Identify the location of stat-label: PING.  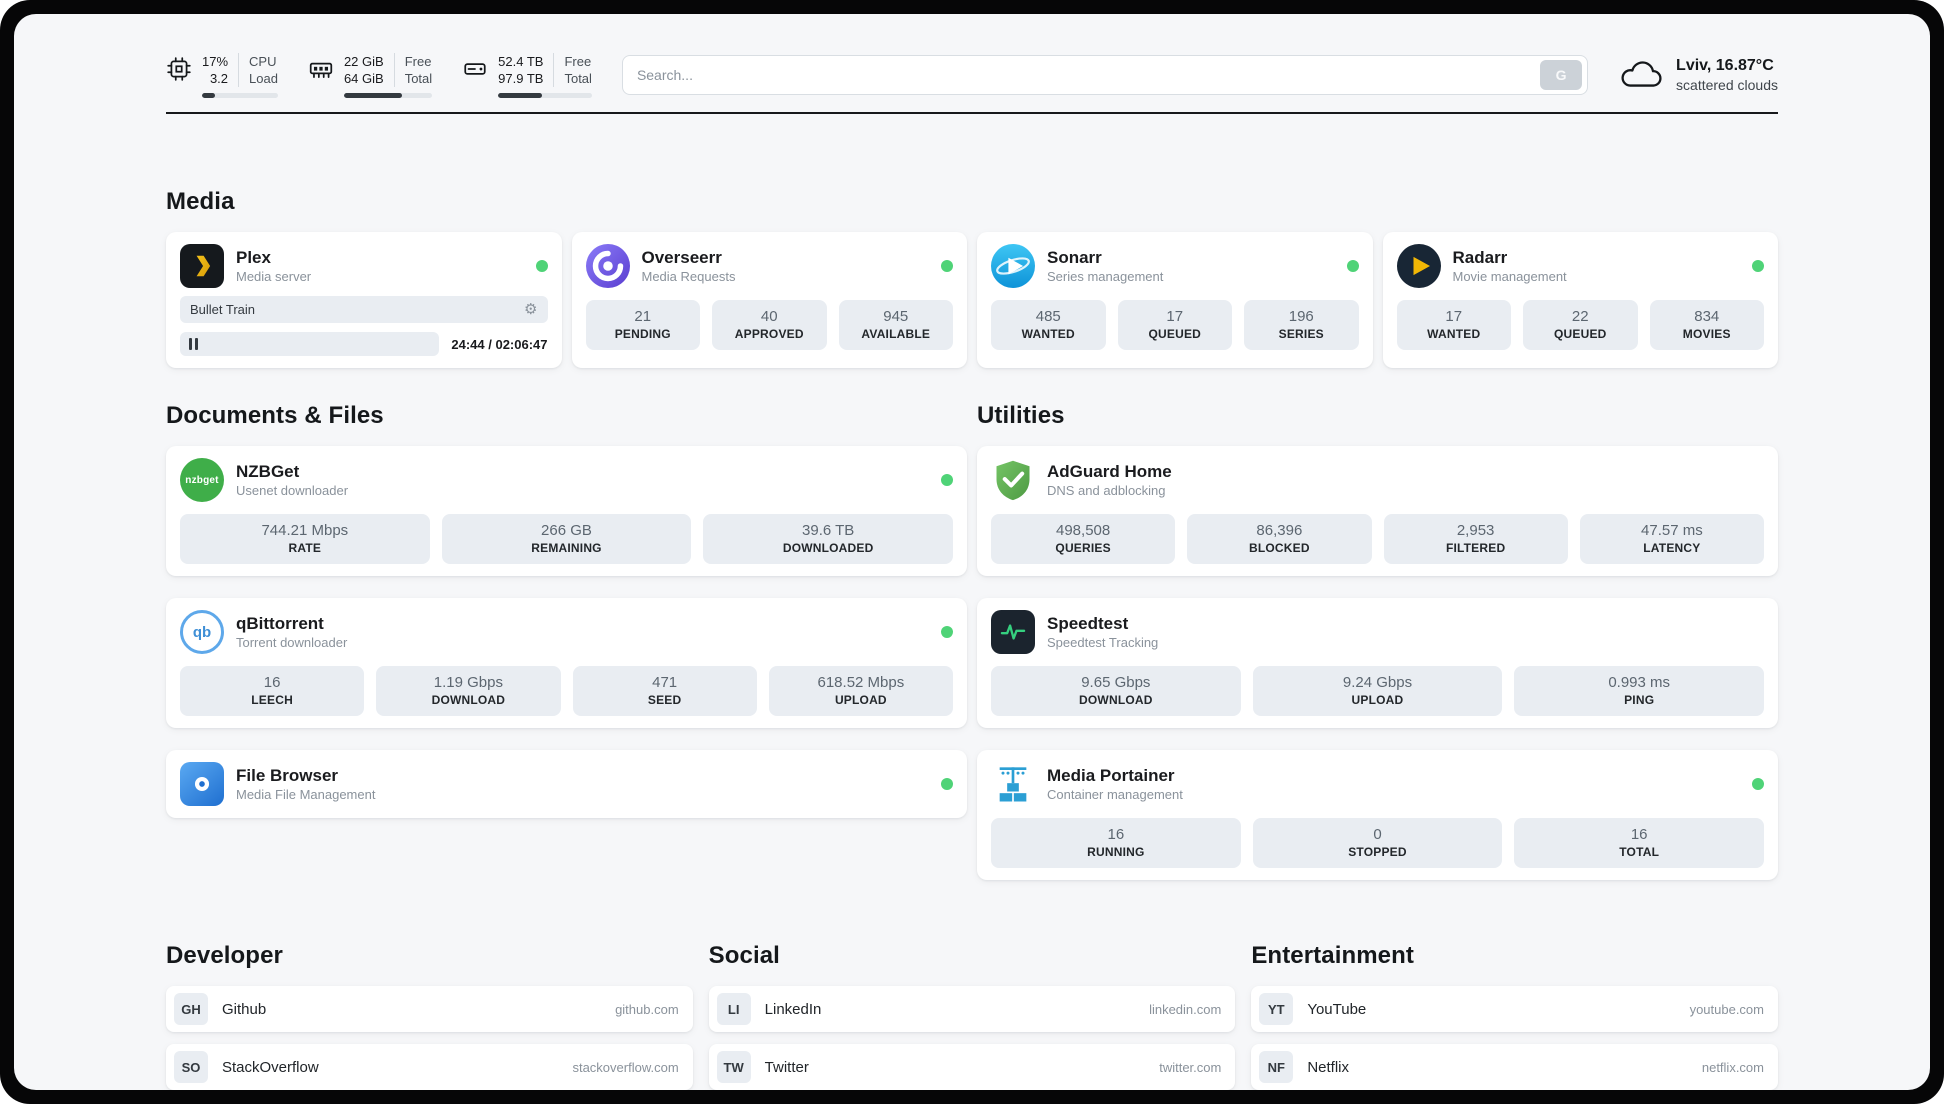
(1639, 700).